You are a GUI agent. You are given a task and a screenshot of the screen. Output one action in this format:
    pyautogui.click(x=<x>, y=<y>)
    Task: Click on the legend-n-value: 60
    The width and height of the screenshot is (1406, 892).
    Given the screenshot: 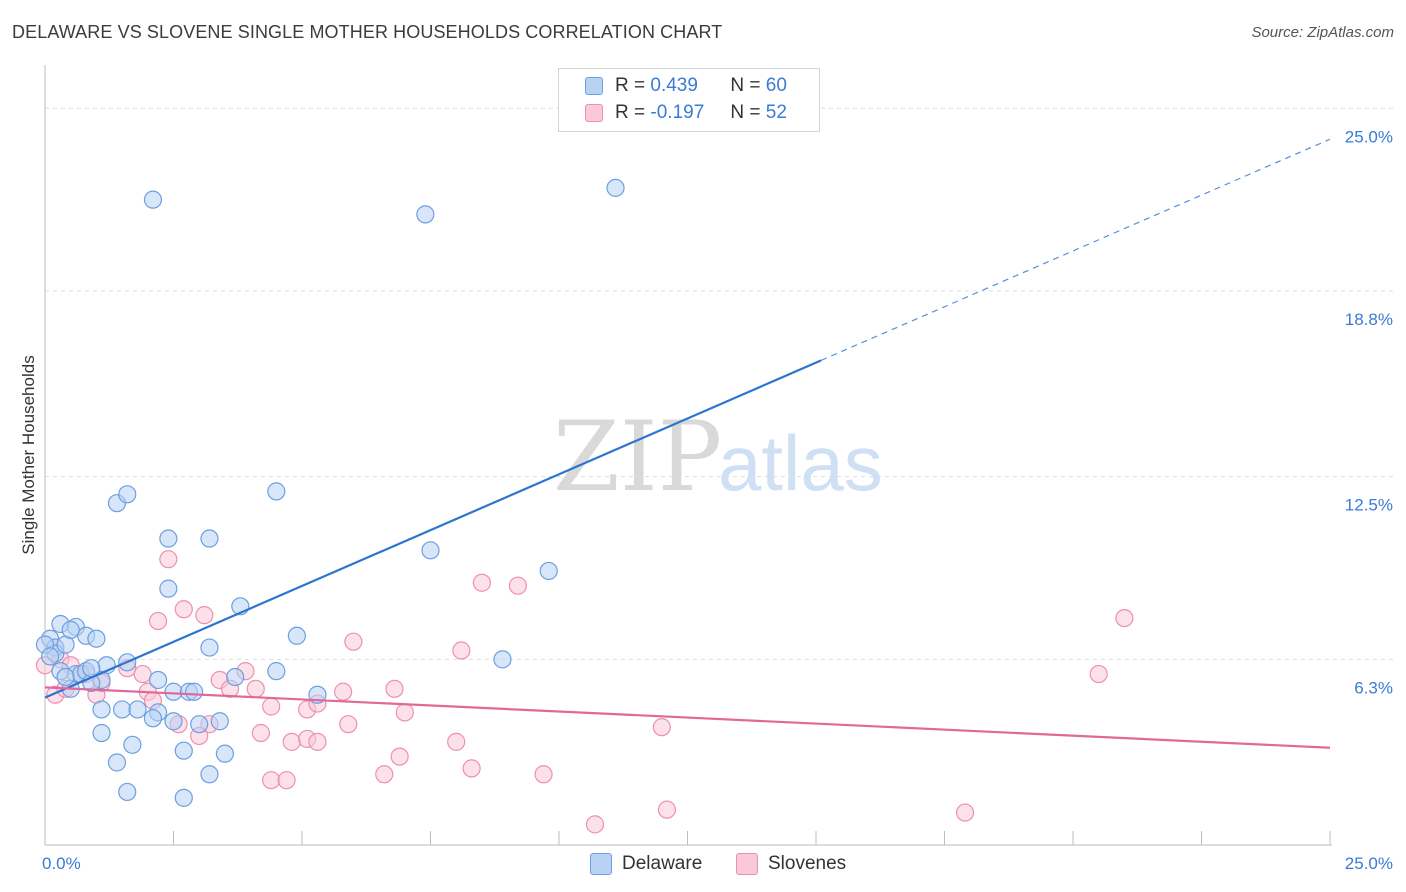 What is the action you would take?
    pyautogui.click(x=776, y=85)
    